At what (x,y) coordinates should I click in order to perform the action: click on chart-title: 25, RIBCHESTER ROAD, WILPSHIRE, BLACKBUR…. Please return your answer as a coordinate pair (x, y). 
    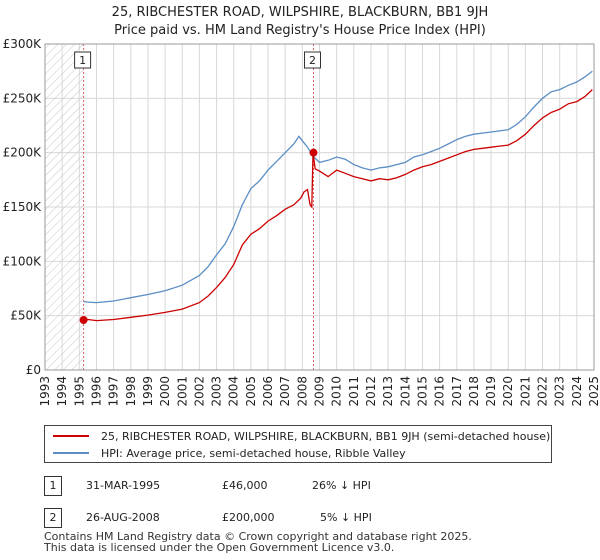
    Looking at the image, I should click on (300, 22).